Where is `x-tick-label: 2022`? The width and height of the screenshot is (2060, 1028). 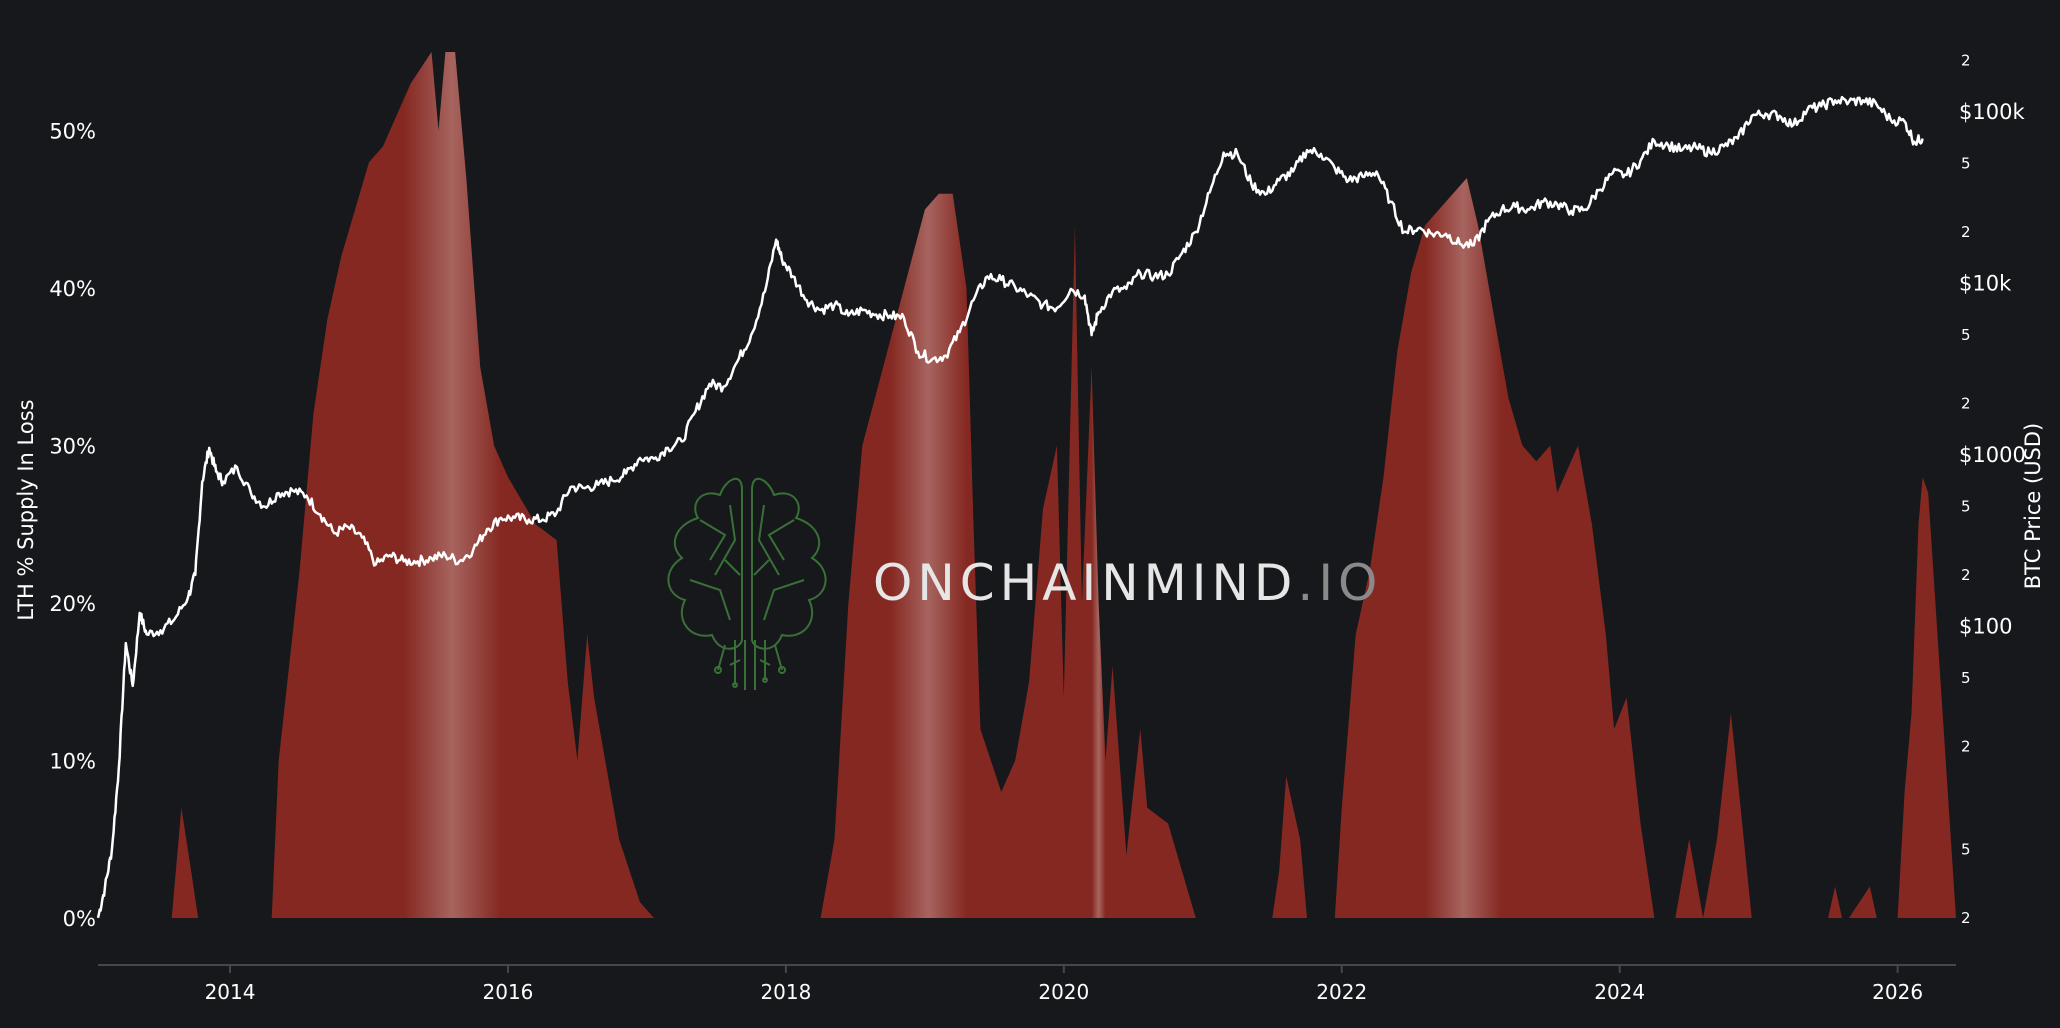 x-tick-label: 2022 is located at coordinates (1341, 992).